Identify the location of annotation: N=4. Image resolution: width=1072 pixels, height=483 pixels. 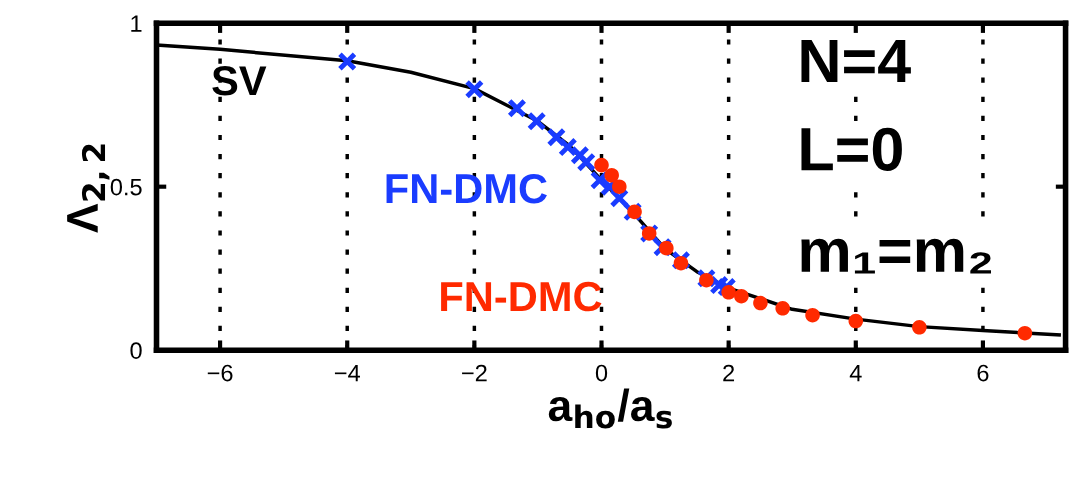
(856, 61).